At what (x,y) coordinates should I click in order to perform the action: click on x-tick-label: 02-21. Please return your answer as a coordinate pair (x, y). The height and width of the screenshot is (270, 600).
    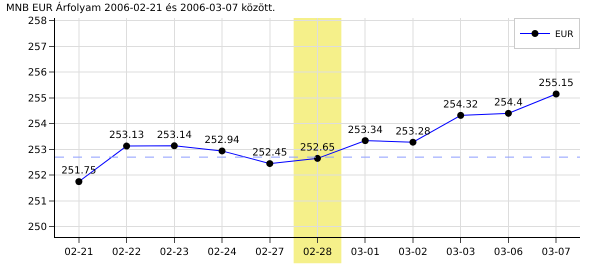
    Looking at the image, I should click on (79, 252).